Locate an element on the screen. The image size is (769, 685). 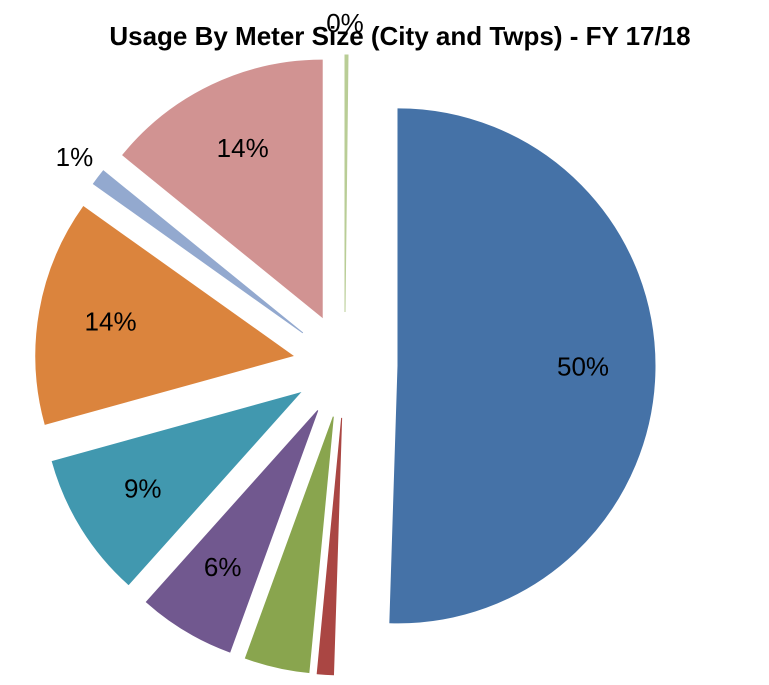
data-label: 50% is located at coordinates (583, 367).